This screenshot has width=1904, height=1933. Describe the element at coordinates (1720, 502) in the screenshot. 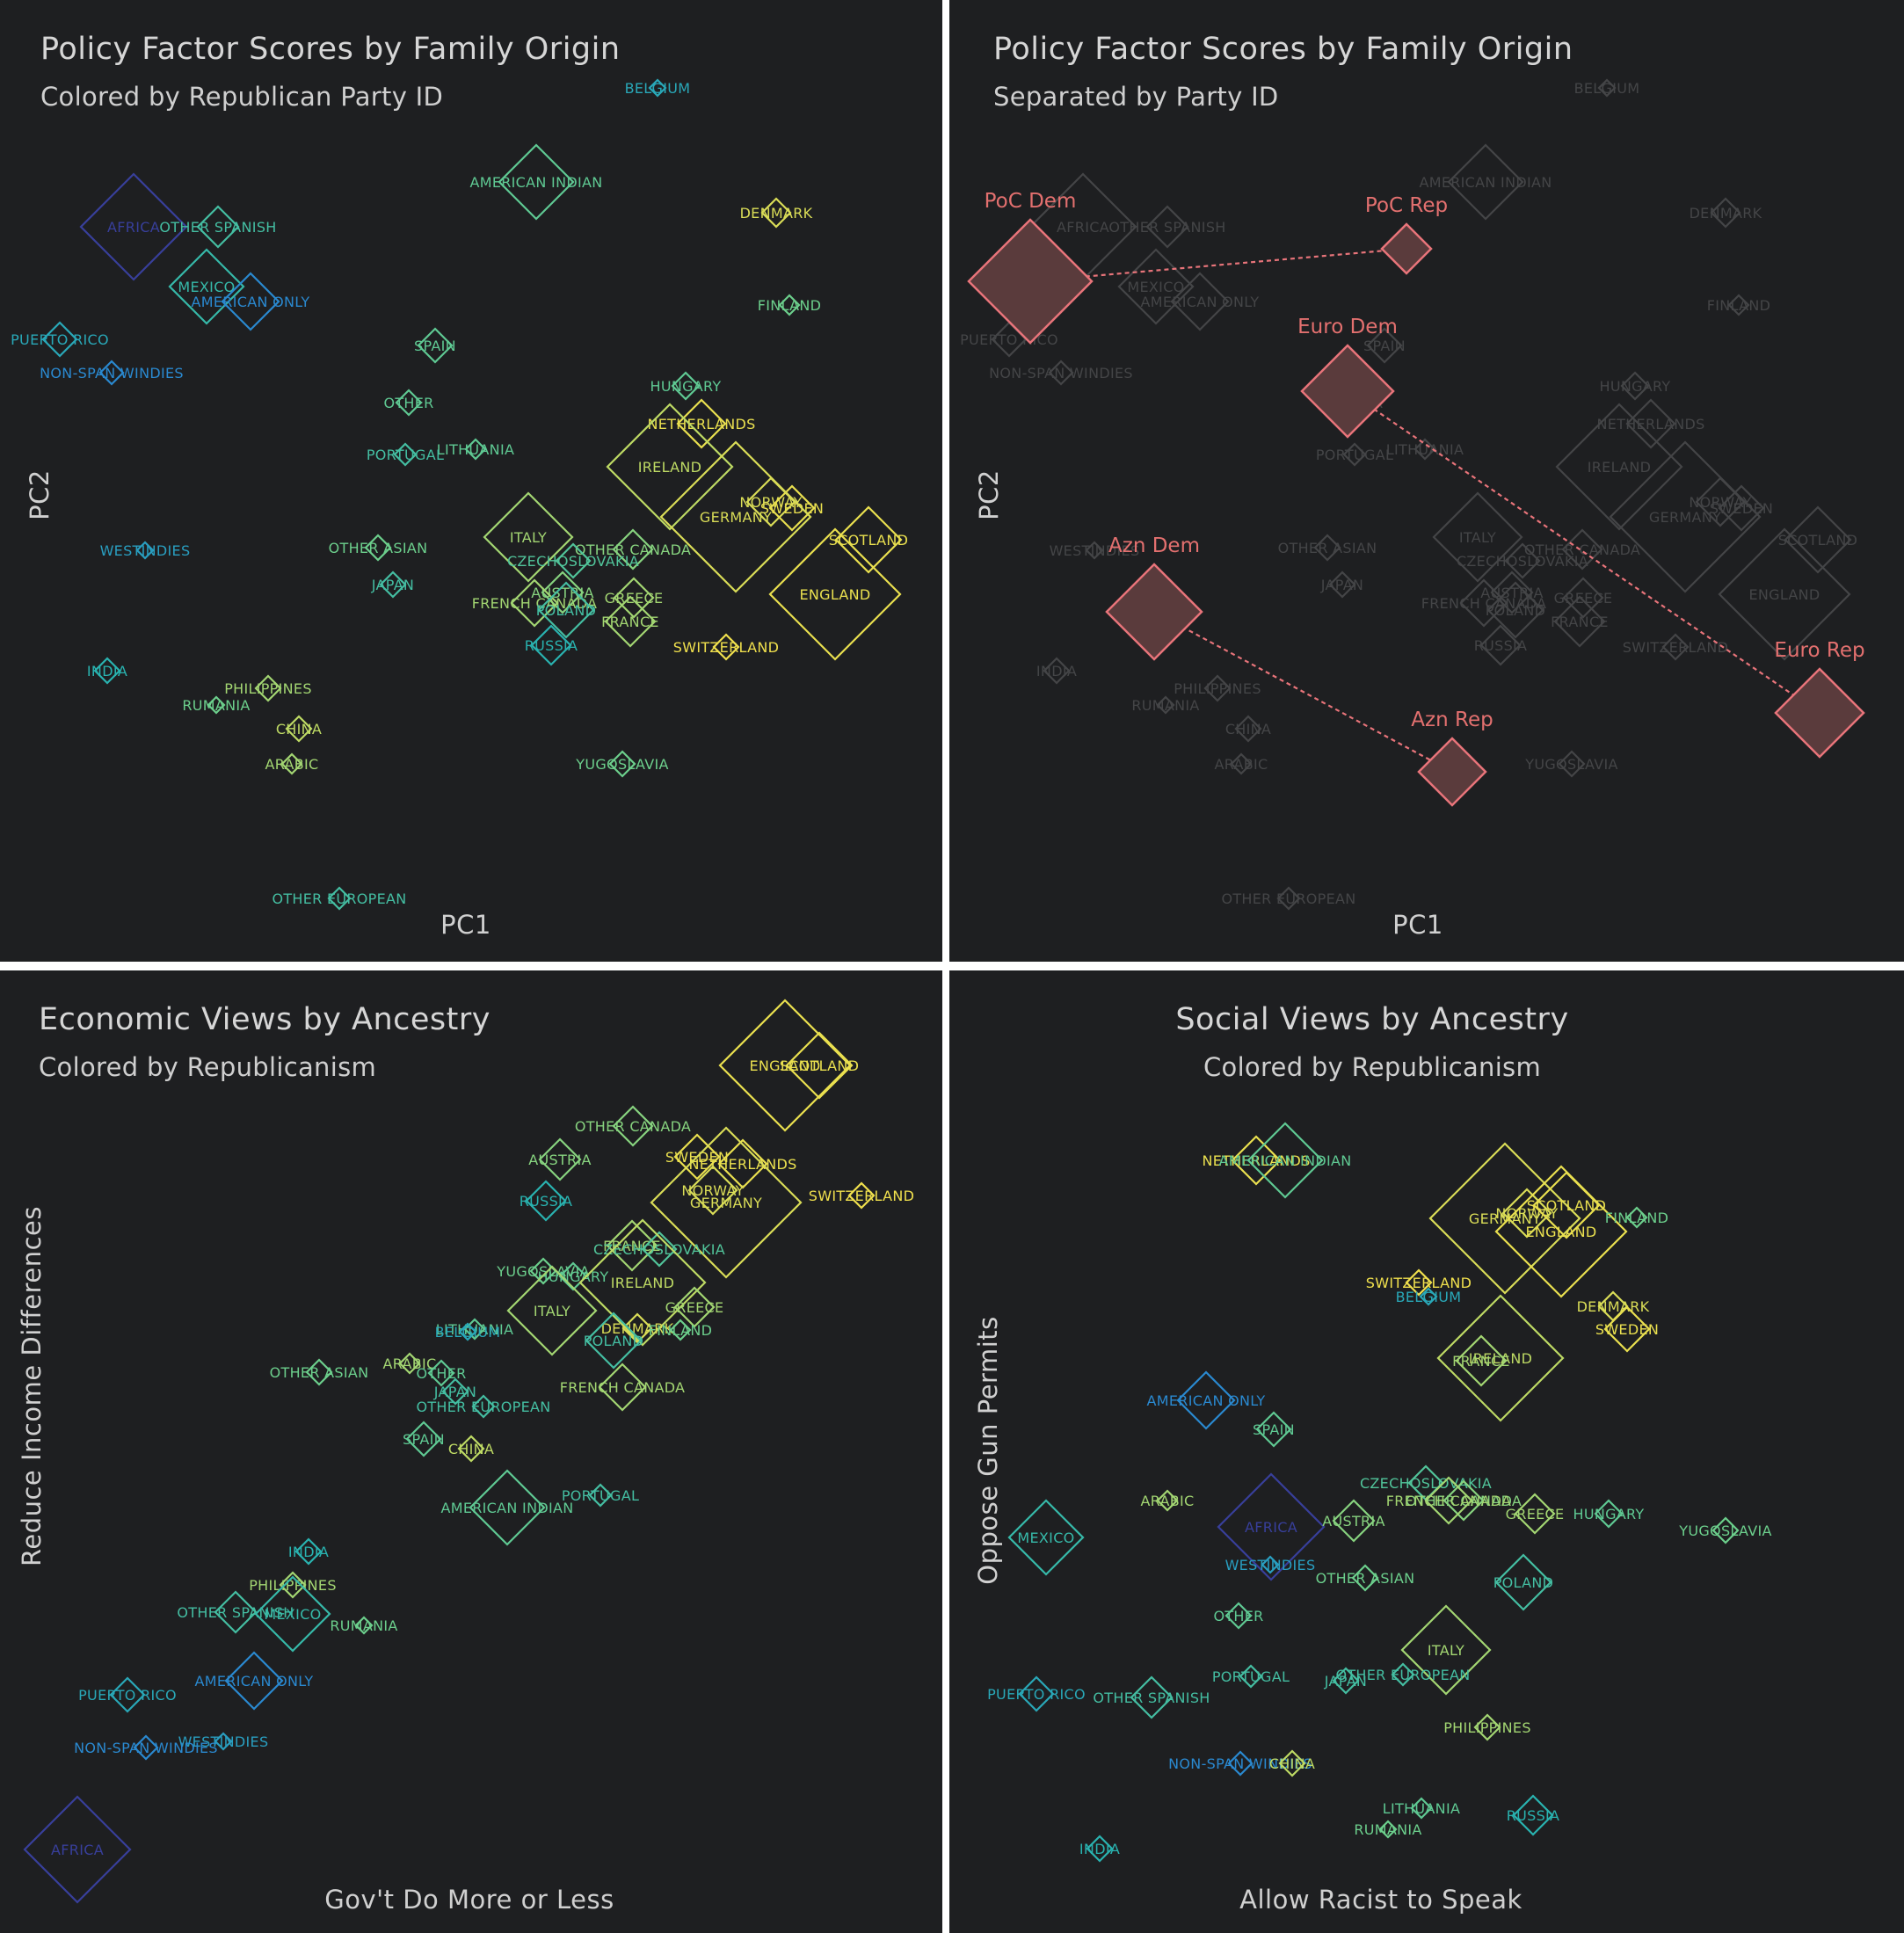

I see `point-label-norway: NORWAY` at that location.